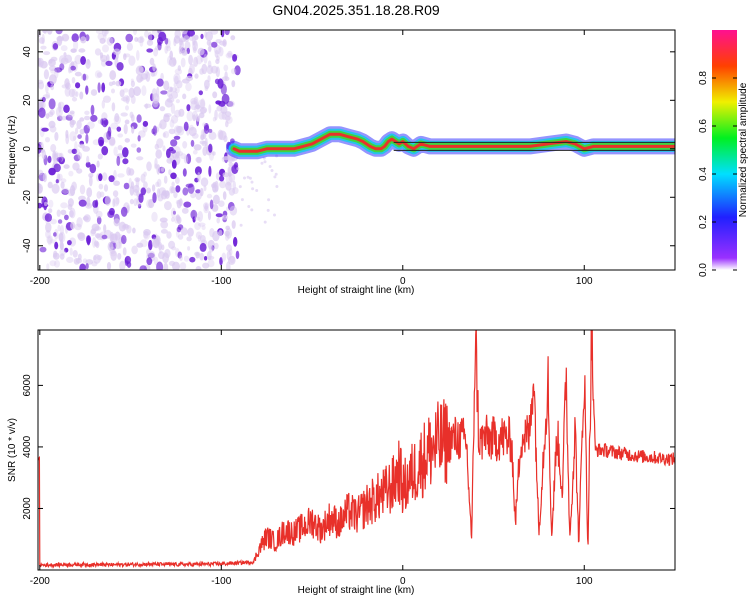 The height and width of the screenshot is (600, 750). I want to click on snr-xtick-label: -100, so click(221, 581).